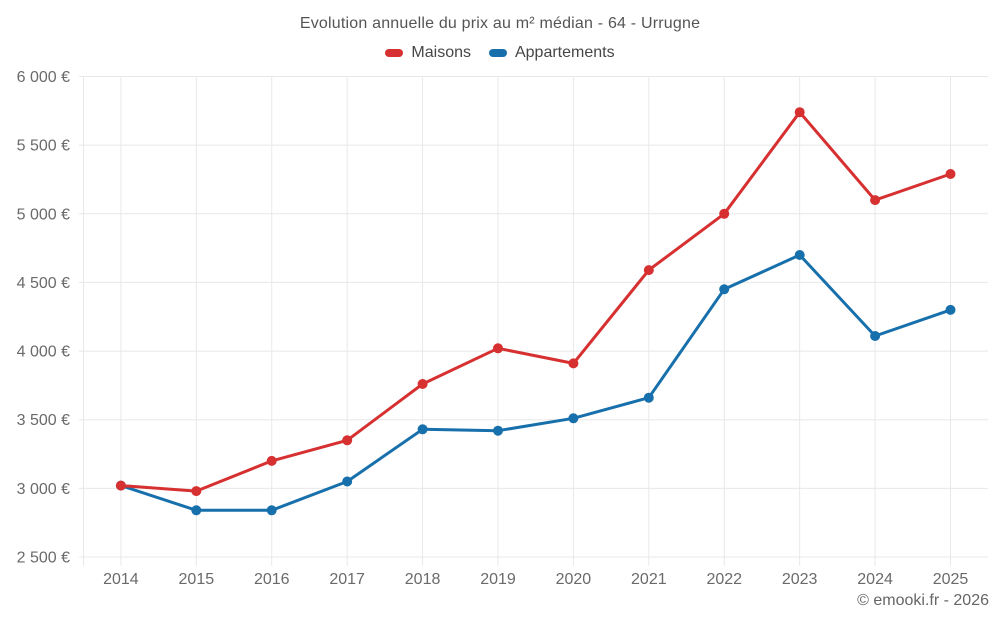 The image size is (1000, 625). I want to click on point-appartements-2023, so click(799, 255).